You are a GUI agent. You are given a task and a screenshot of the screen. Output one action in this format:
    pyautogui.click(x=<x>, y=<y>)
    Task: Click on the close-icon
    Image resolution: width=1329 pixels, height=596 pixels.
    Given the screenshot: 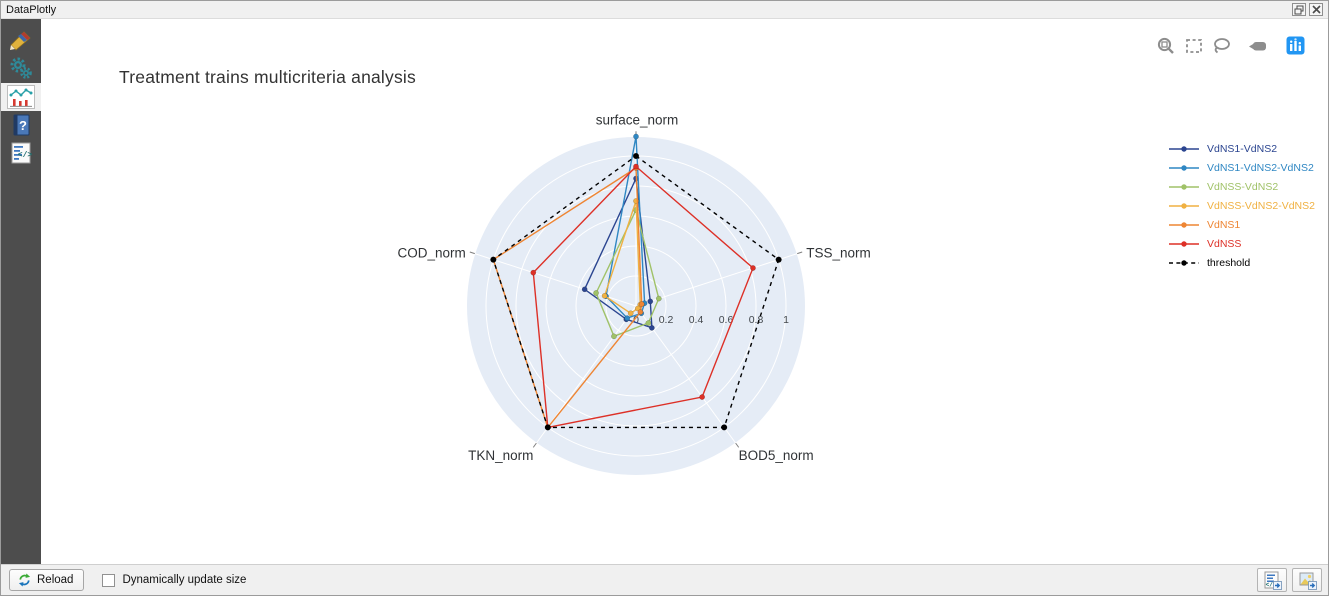 What is the action you would take?
    pyautogui.click(x=1316, y=9)
    